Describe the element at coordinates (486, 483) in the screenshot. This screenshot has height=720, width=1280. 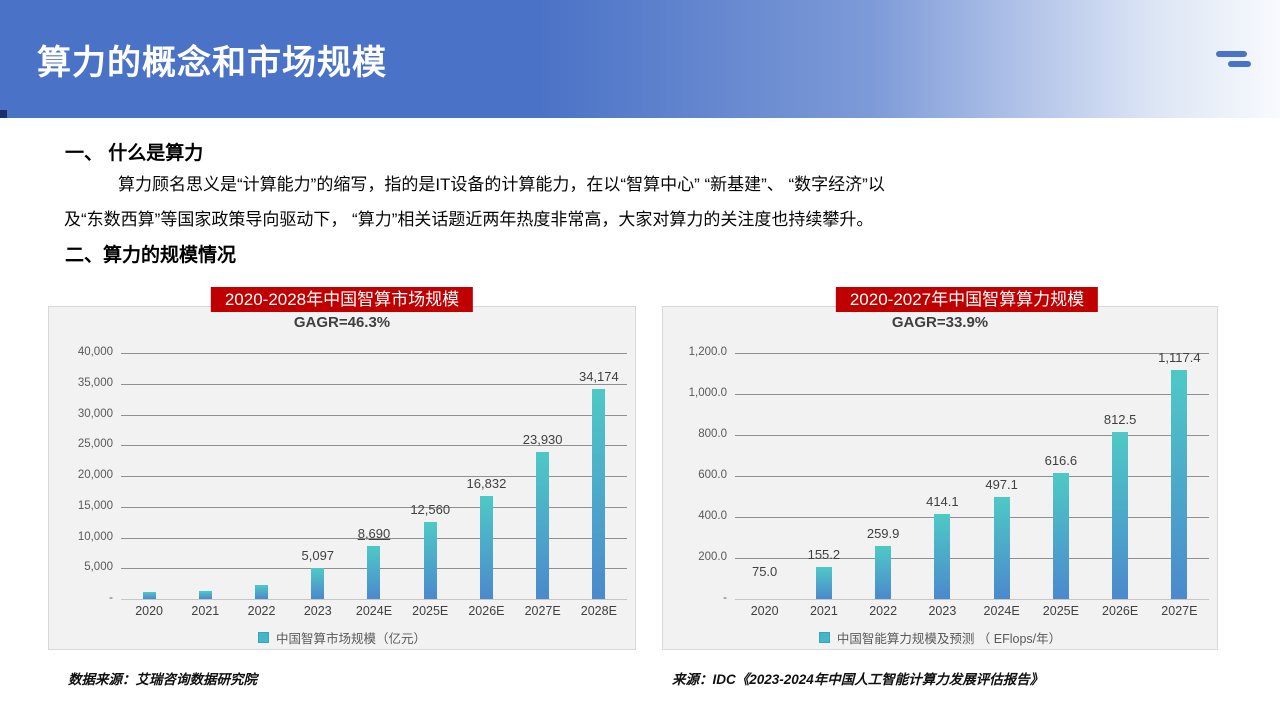
I see `bar-value-label: 16,832` at that location.